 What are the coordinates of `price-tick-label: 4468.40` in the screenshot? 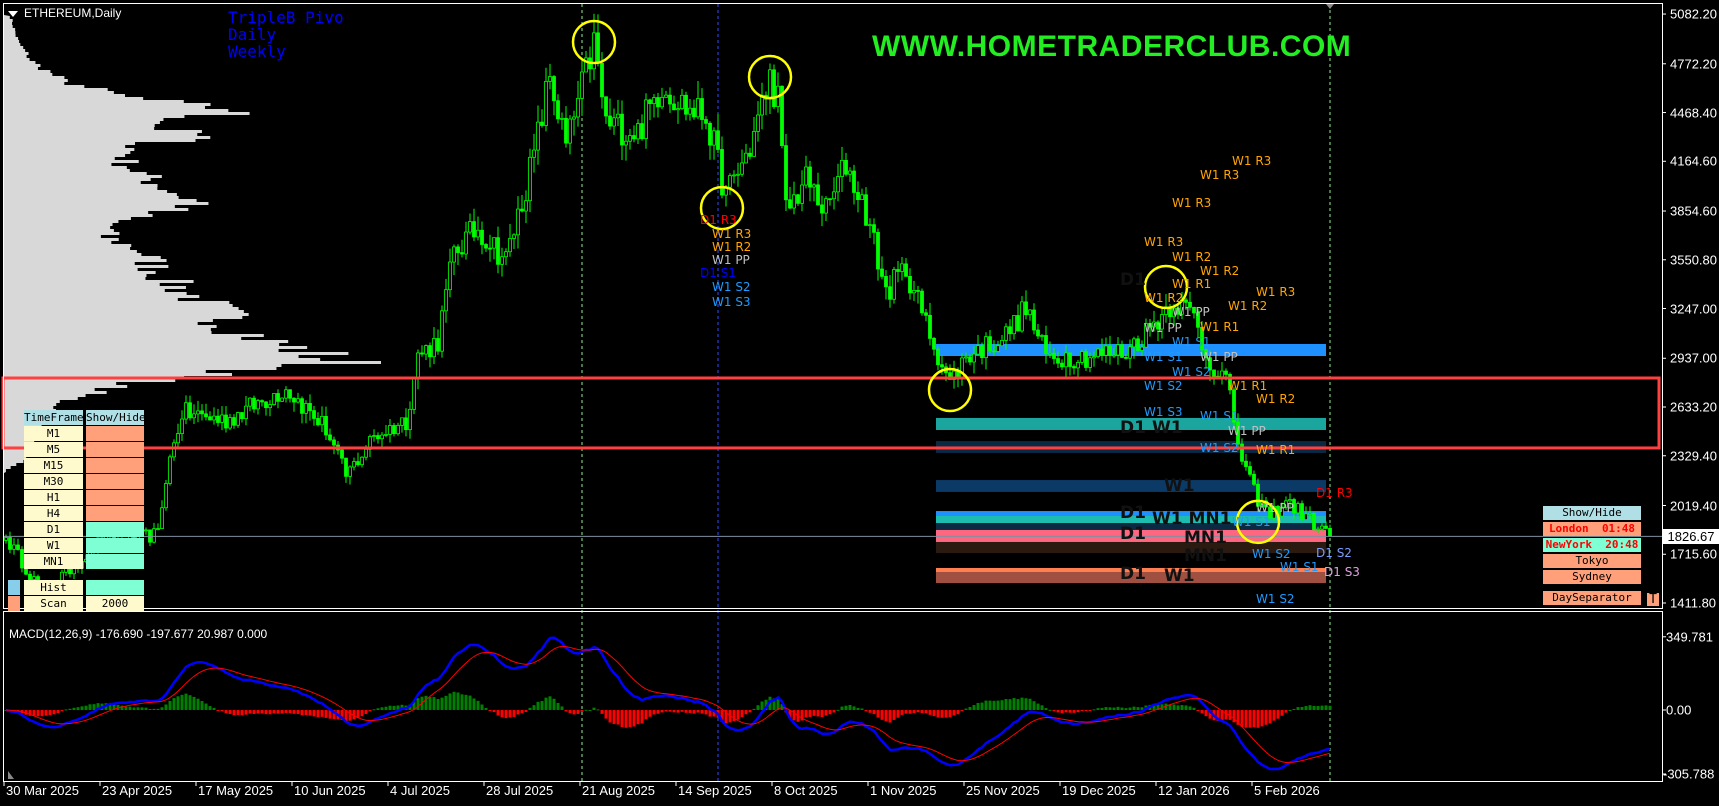 It's located at (1693, 113).